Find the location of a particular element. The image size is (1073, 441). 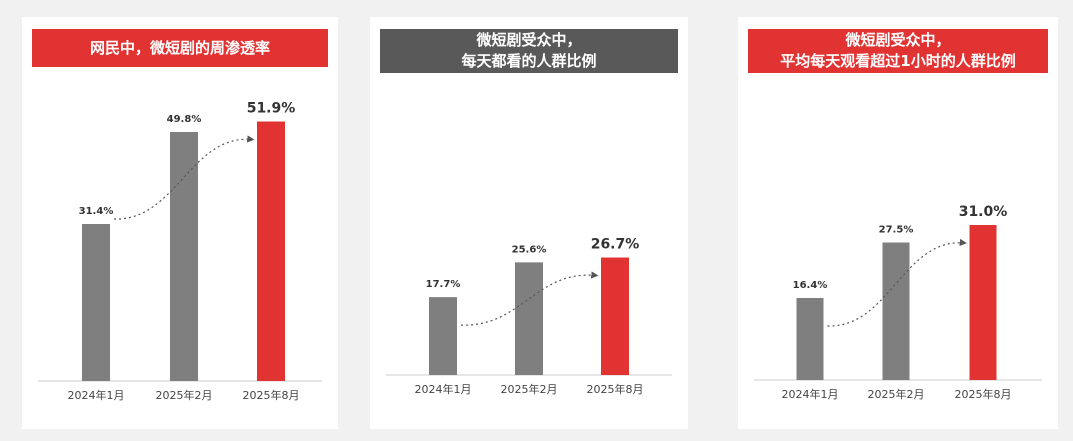

chart-title-line: 网民中，微短剧的周渗透率 is located at coordinates (179, 47).